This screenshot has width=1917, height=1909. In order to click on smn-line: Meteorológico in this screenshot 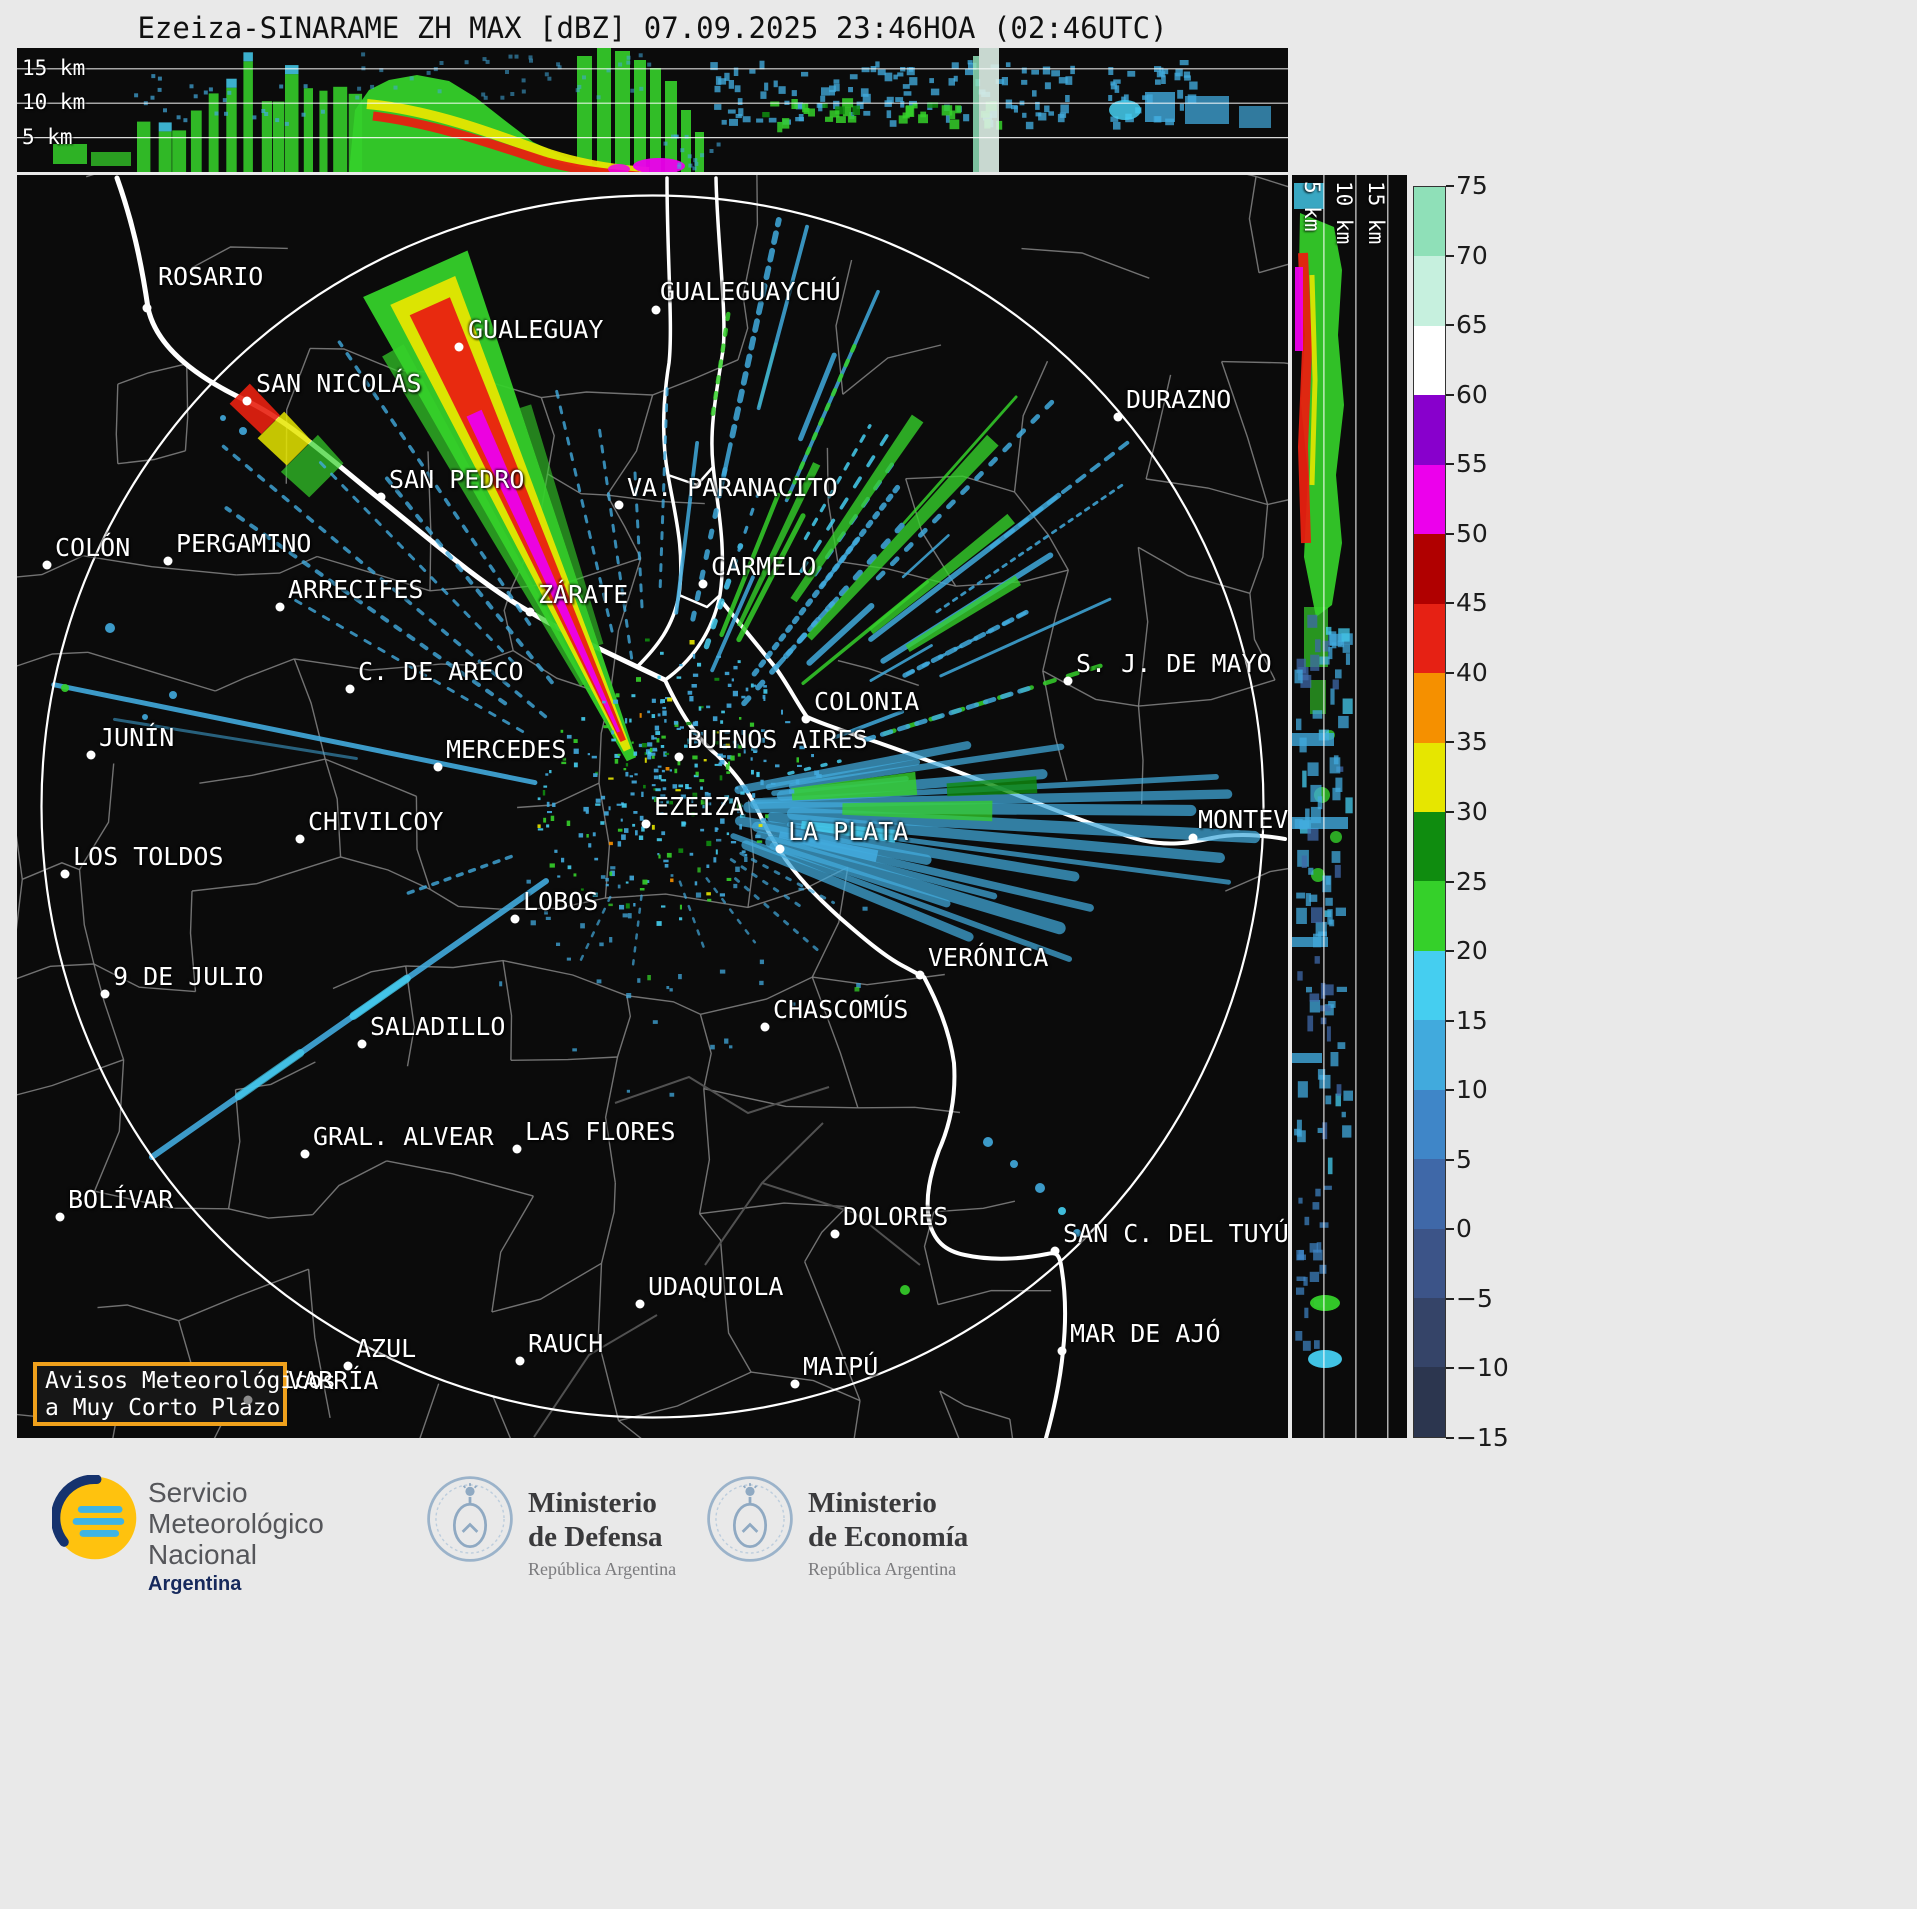, I will do `click(236, 1523)`.